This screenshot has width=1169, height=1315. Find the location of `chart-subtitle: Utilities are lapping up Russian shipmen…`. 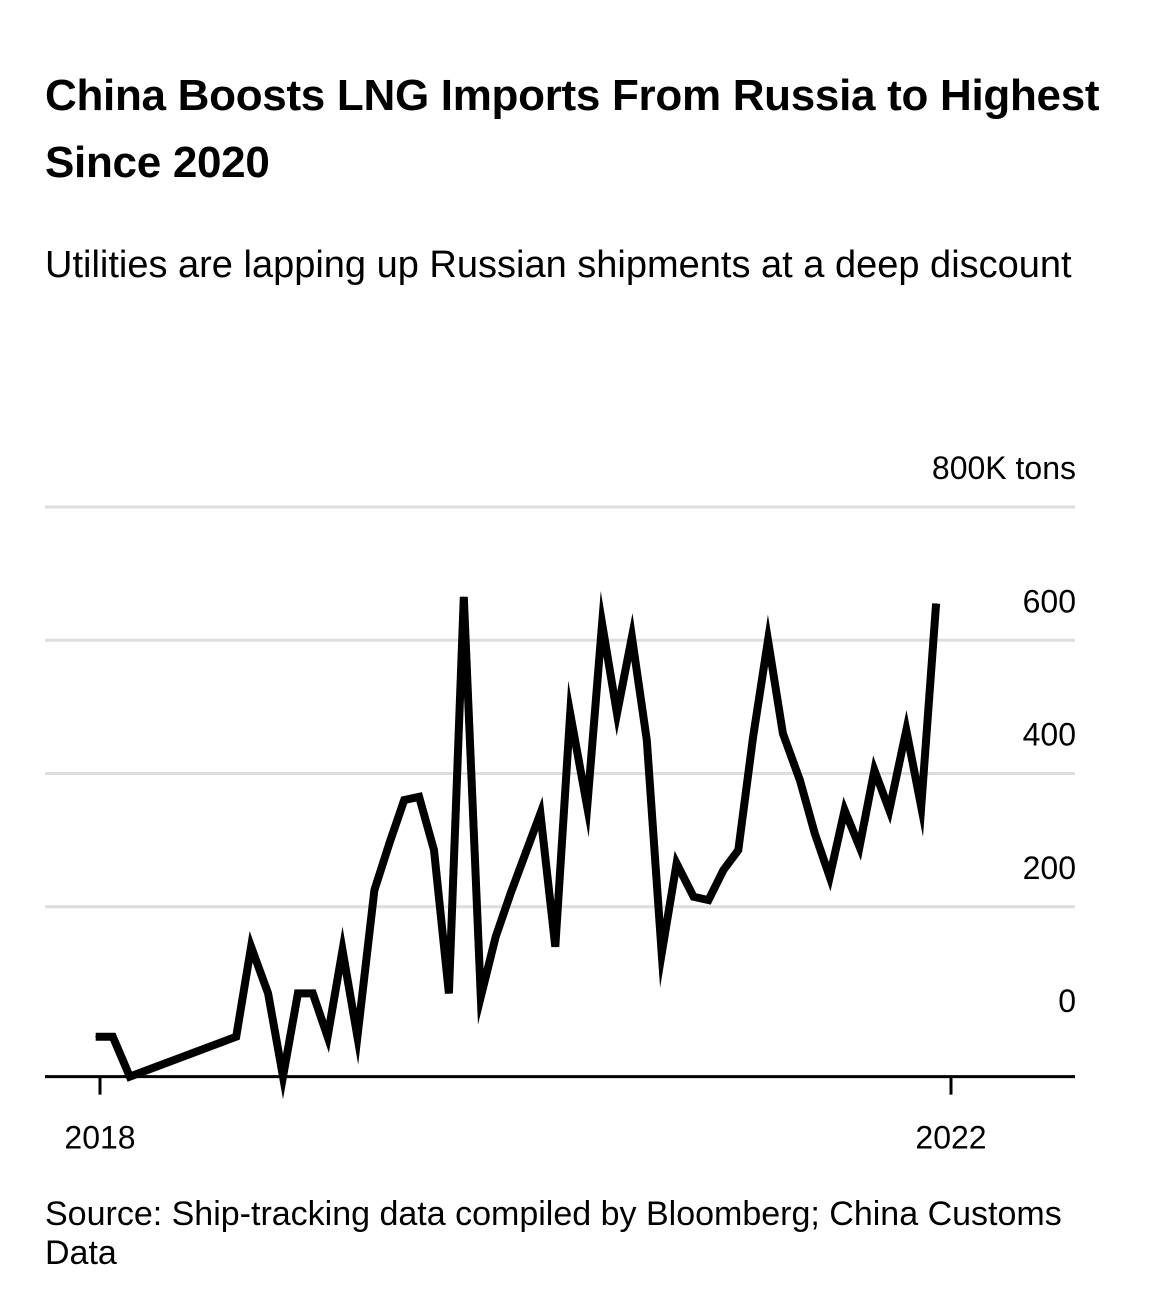

chart-subtitle: Utilities are lapping up Russian shipmen… is located at coordinates (558, 265).